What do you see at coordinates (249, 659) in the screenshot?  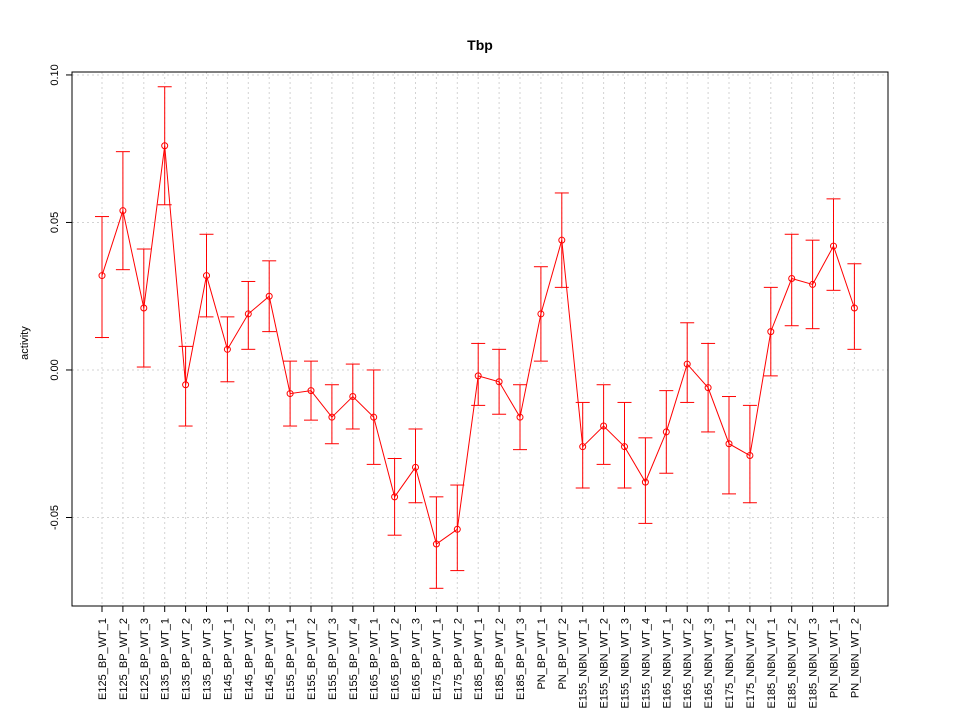 I see `x-tick-label: E145_BP_WT_2` at bounding box center [249, 659].